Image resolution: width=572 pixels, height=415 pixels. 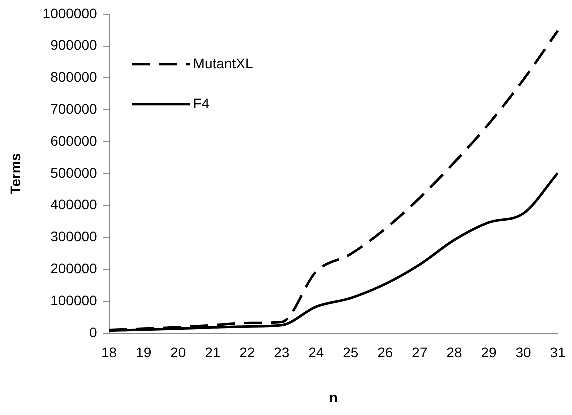 I want to click on x-tick-label: 19, so click(x=144, y=352).